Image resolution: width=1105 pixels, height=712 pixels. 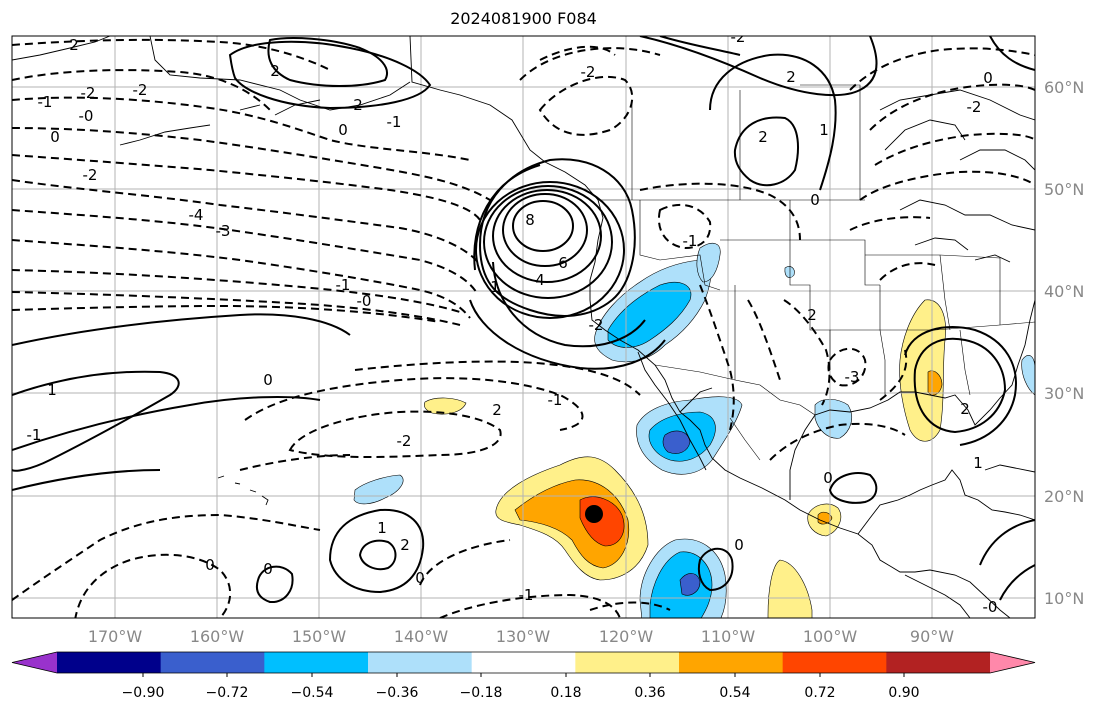 What do you see at coordinates (563, 263) in the screenshot?
I see `contour-label: 6` at bounding box center [563, 263].